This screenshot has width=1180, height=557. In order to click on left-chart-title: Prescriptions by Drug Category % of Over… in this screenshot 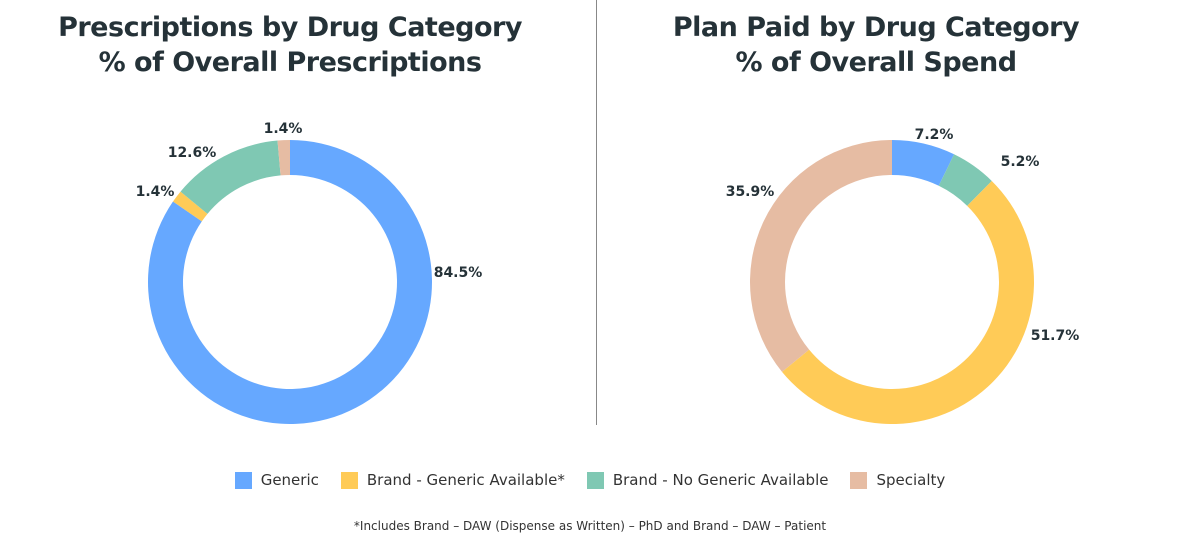, I will do `click(290, 45)`.